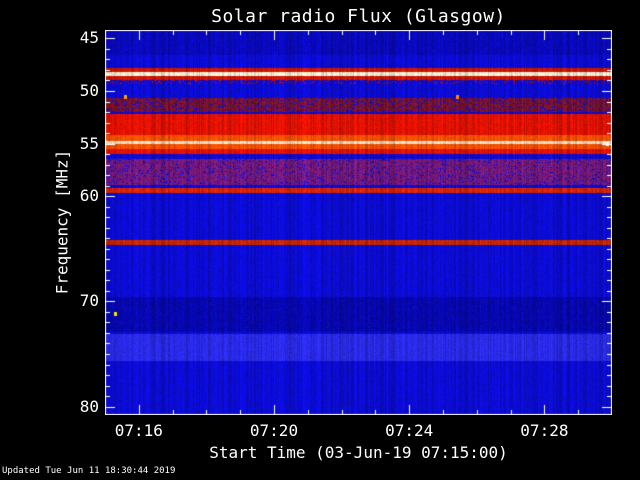 Image resolution: width=640 pixels, height=480 pixels. I want to click on y-tick-label: 50, so click(89, 90).